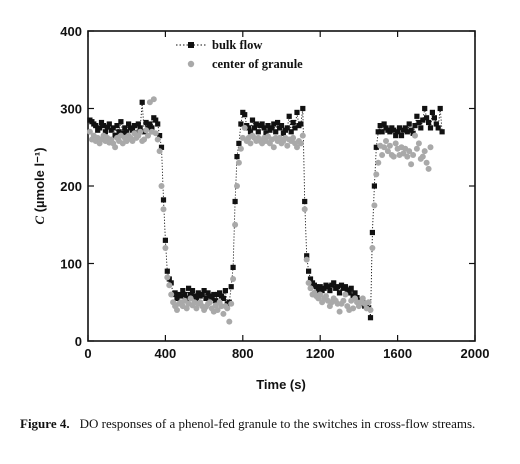 Image resolution: width=520 pixels, height=464 pixels. What do you see at coordinates (191, 64) in the screenshot?
I see `legend-center-marker` at bounding box center [191, 64].